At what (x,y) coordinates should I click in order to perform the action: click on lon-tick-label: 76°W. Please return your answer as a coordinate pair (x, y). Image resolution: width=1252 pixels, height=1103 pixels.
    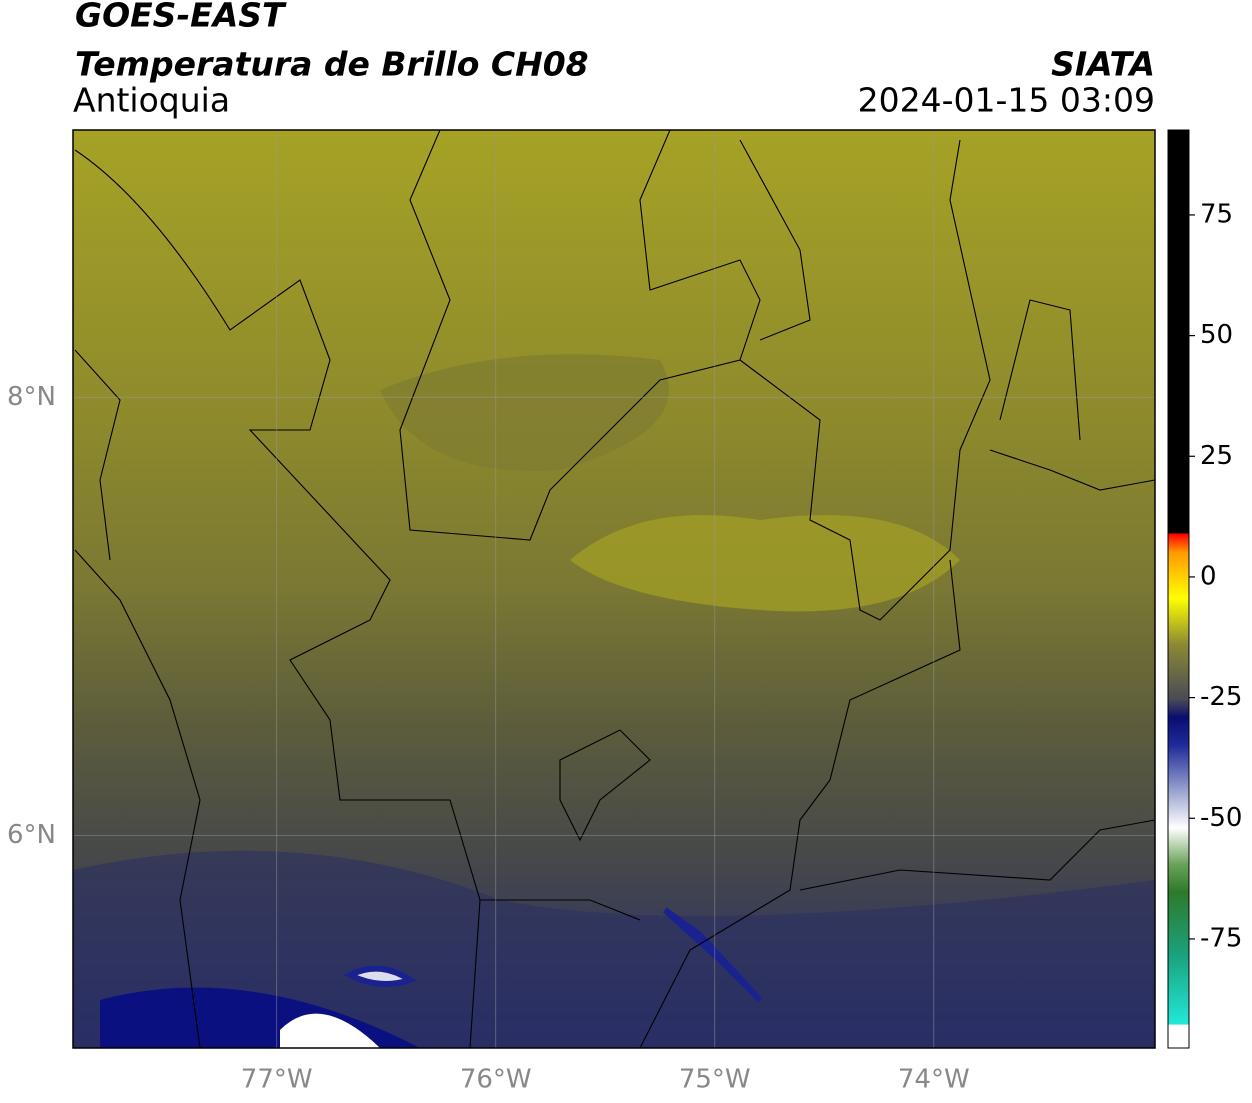
    Looking at the image, I should click on (496, 1080).